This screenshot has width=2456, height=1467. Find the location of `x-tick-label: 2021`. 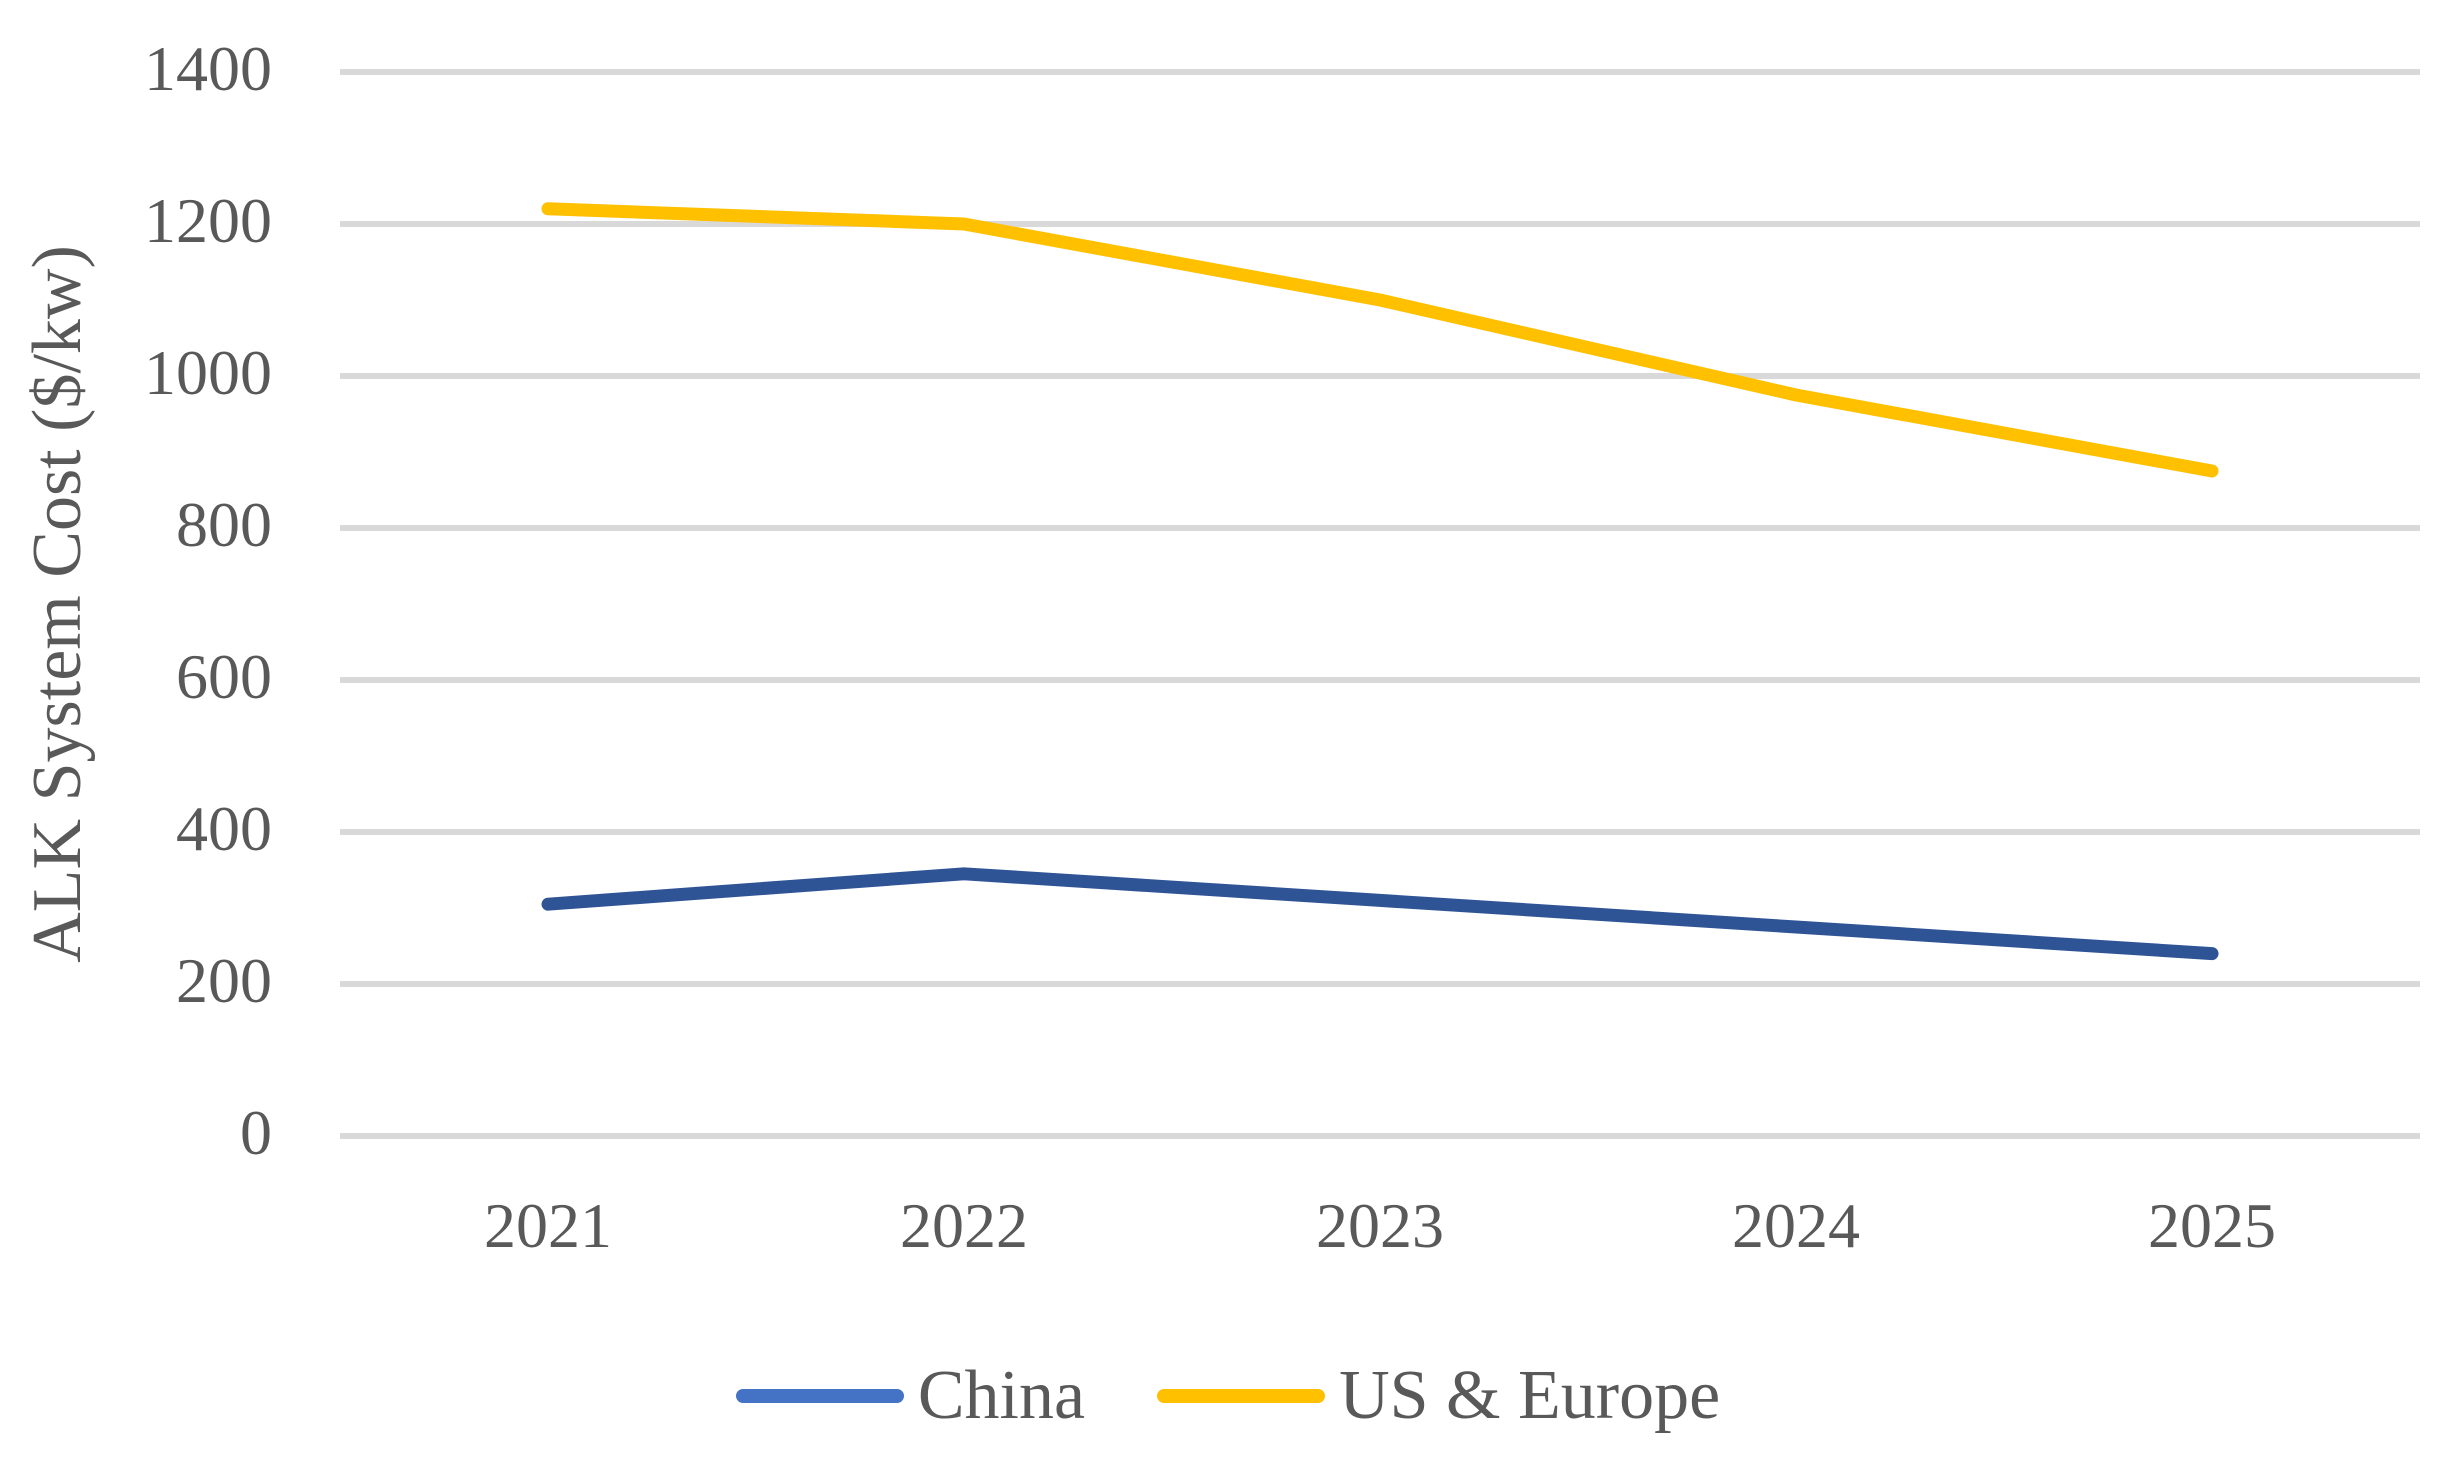

x-tick-label: 2021 is located at coordinates (548, 1225).